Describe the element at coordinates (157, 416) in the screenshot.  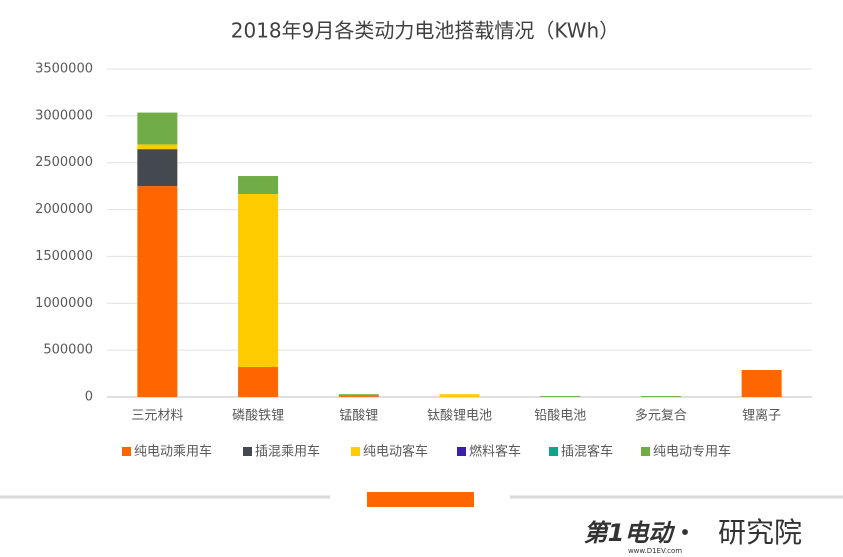
I see `x-tick-label: 三元材料` at that location.